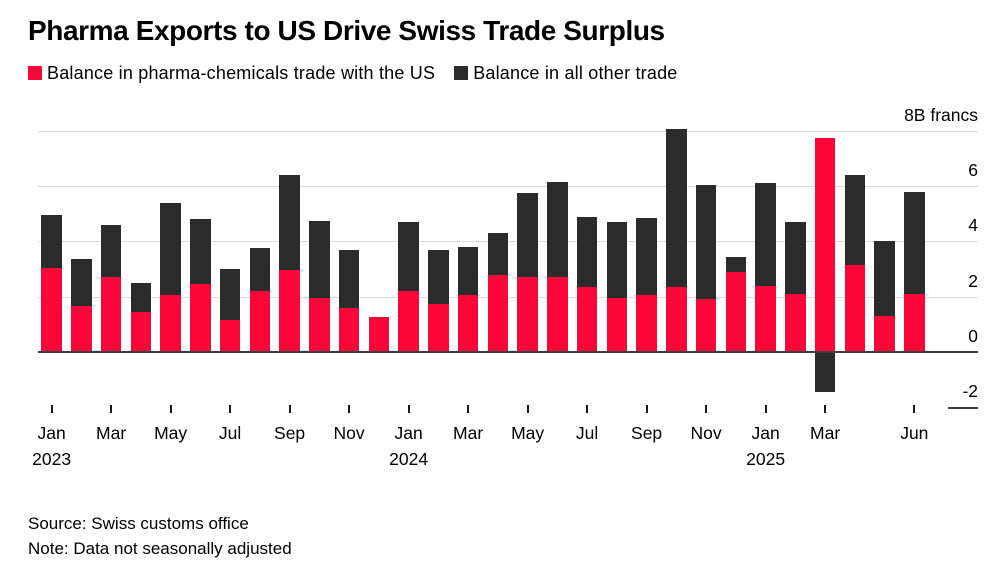  What do you see at coordinates (825, 433) in the screenshot?
I see `x-axis-month-label: Mar` at bounding box center [825, 433].